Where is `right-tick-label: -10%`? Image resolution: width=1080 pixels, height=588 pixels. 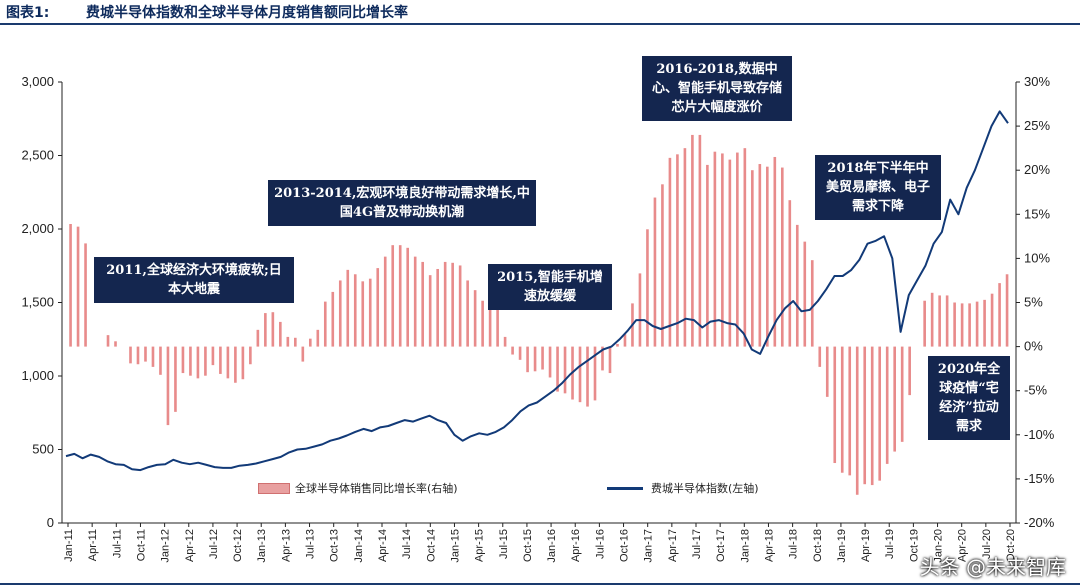
right-tick-label: -10% is located at coordinates (1039, 434).